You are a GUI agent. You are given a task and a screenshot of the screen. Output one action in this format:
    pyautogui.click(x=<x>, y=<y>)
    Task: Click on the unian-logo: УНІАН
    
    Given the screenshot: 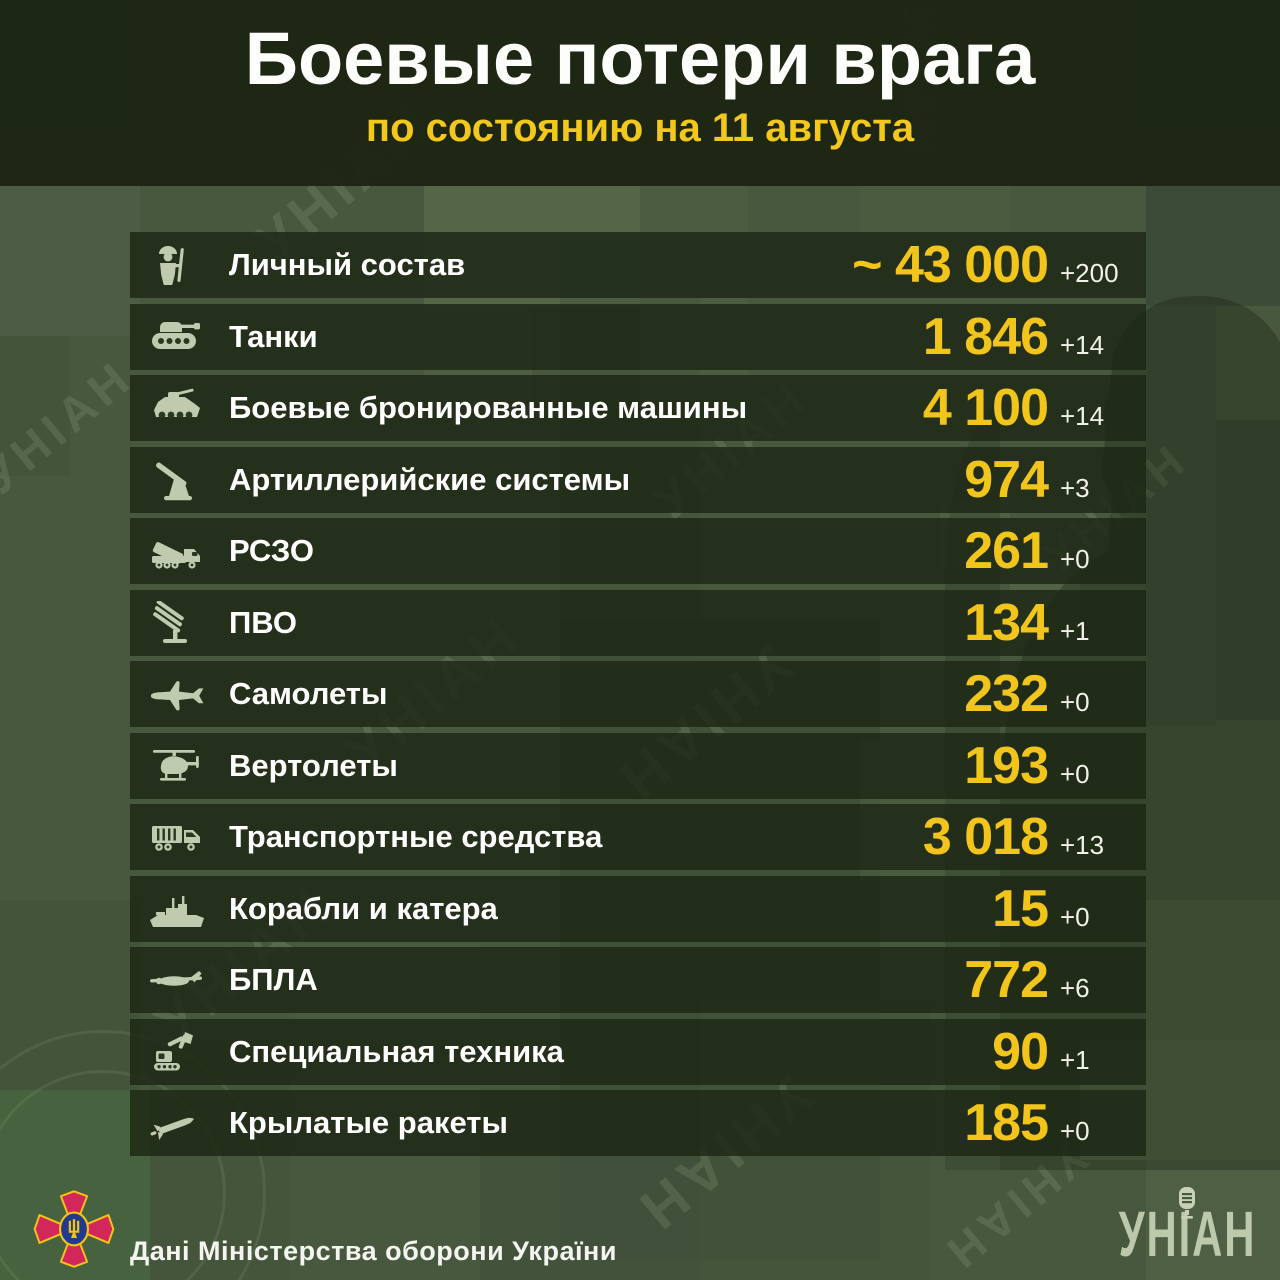 What is the action you would take?
    pyautogui.click(x=1187, y=1229)
    